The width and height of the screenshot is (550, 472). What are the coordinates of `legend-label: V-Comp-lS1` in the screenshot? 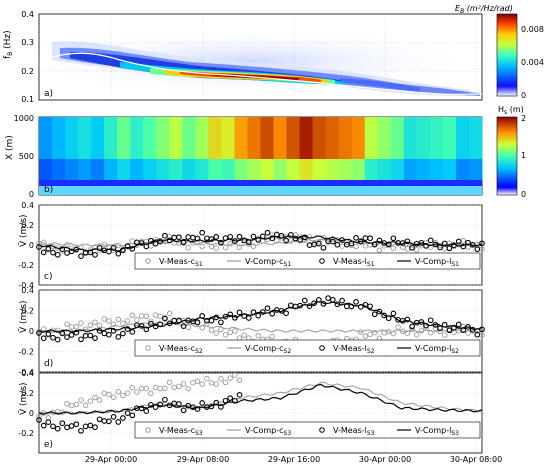 It's located at (437, 262).